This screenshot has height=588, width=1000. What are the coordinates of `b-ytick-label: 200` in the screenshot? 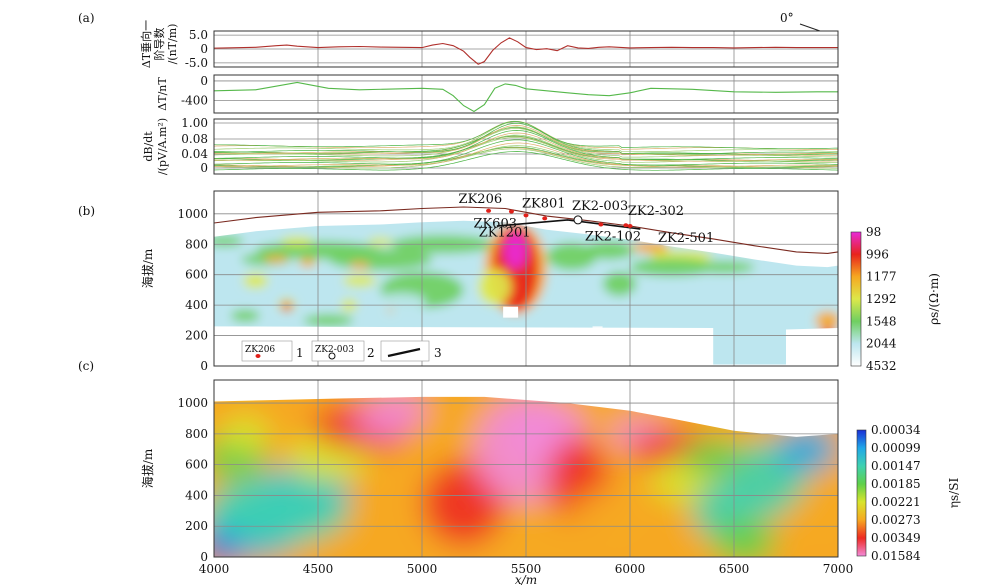 It's located at (196, 336).